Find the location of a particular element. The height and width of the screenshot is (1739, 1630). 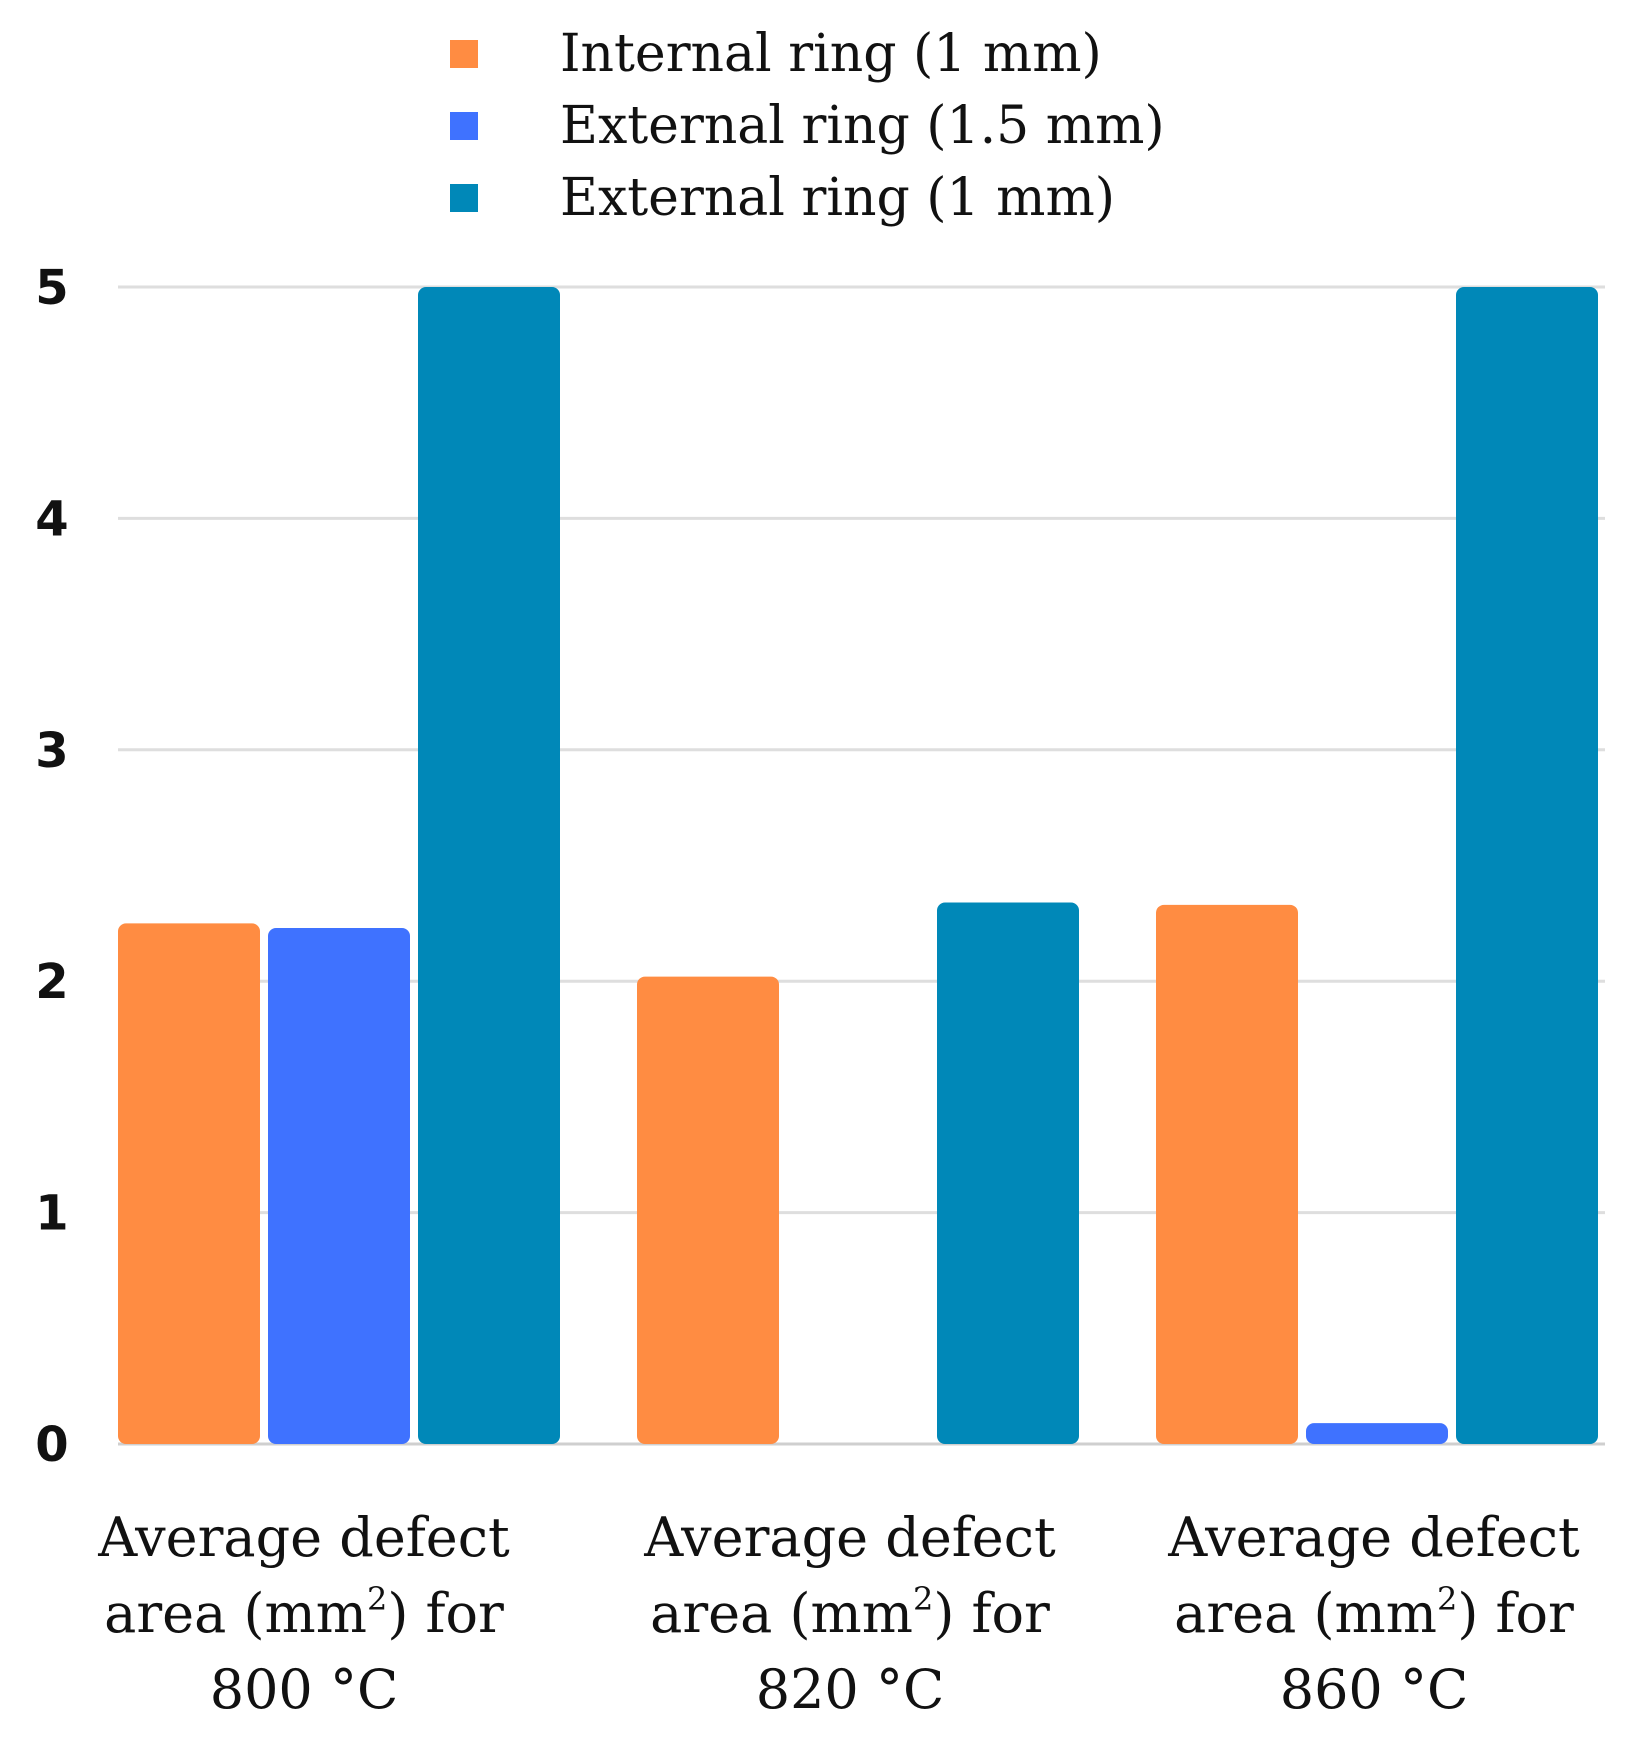

bar-series1-cat2 is located at coordinates (1377, 1433).